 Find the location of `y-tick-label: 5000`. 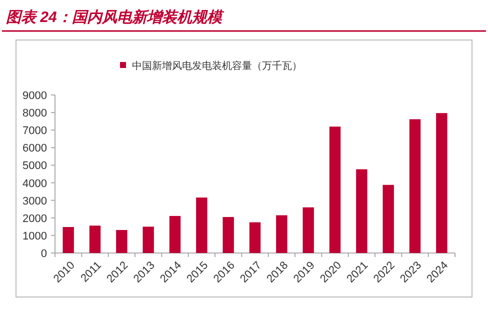

y-tick-label: 5000 is located at coordinates (34, 166).